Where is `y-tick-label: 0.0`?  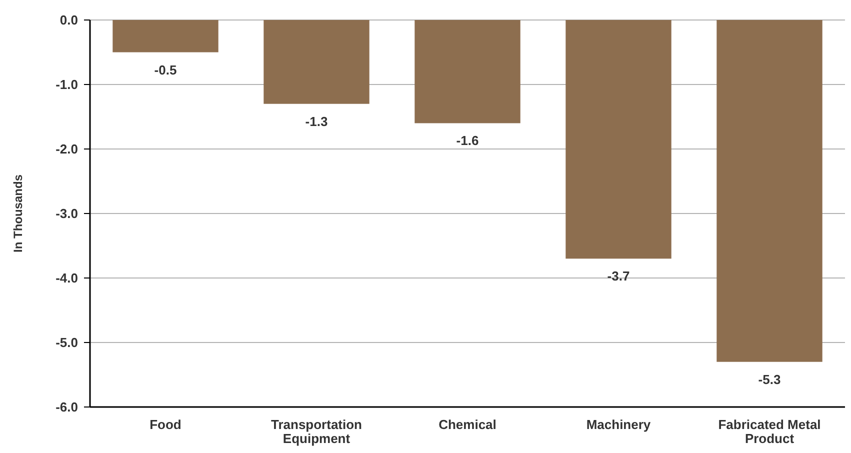
y-tick-label: 0.0 is located at coordinates (69, 20).